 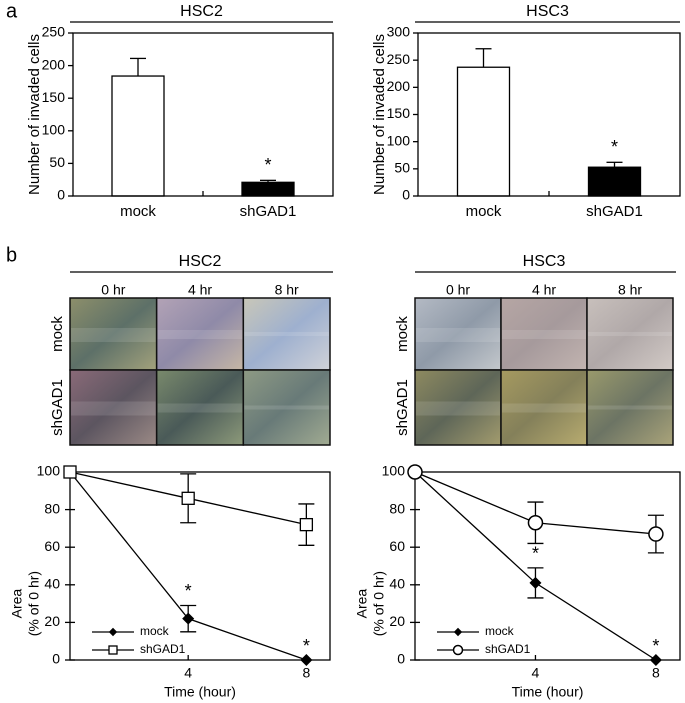 I want to click on micrograph-title: HSC3, so click(x=544, y=261).